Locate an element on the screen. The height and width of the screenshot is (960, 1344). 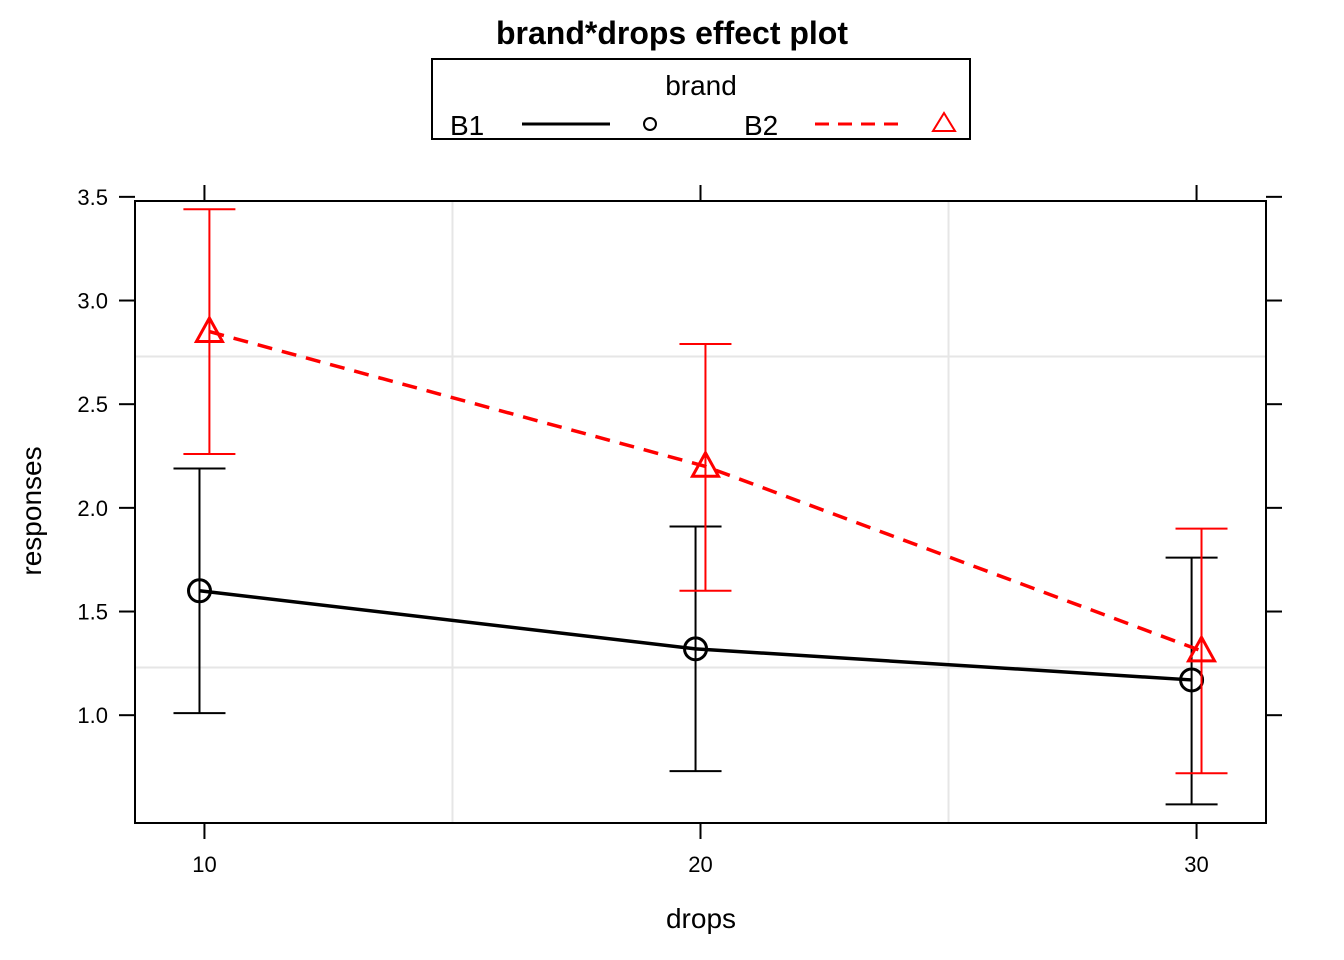
y-tick-label: 2.0 is located at coordinates (92, 508).